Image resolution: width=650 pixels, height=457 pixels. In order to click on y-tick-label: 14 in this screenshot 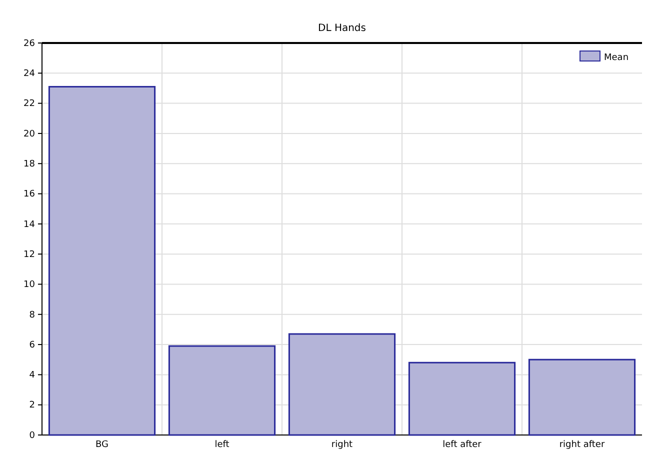, I will do `click(30, 225)`.